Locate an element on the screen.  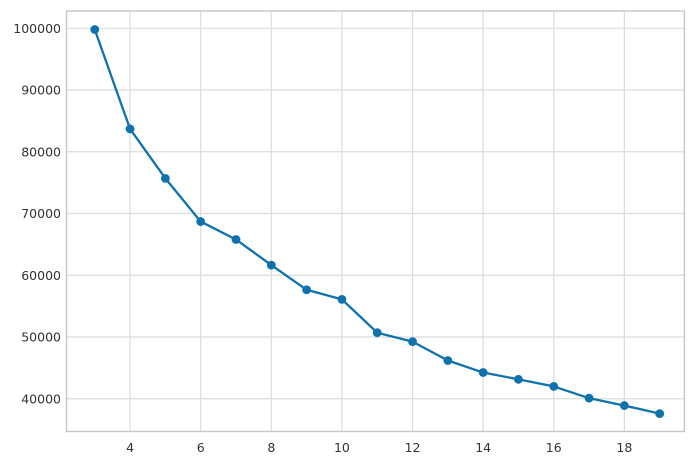
y-tick-label: 90000 is located at coordinates (41, 90).